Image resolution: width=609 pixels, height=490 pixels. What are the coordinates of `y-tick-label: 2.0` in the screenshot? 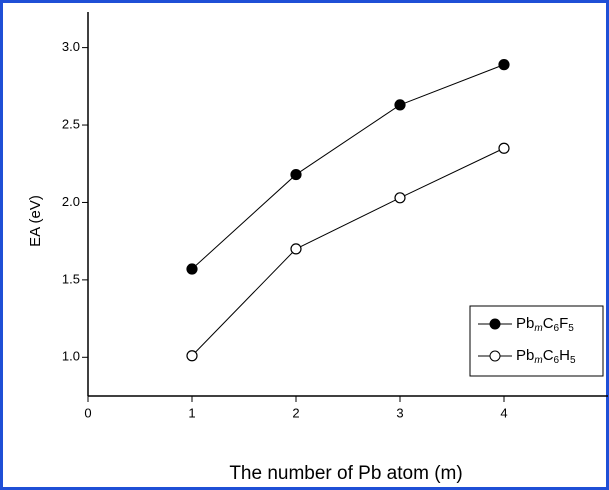 It's located at (71, 201).